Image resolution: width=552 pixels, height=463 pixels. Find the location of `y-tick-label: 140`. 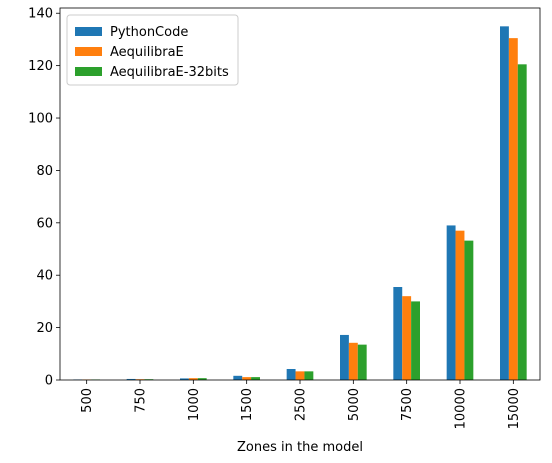

y-tick-label: 140 is located at coordinates (40, 14).